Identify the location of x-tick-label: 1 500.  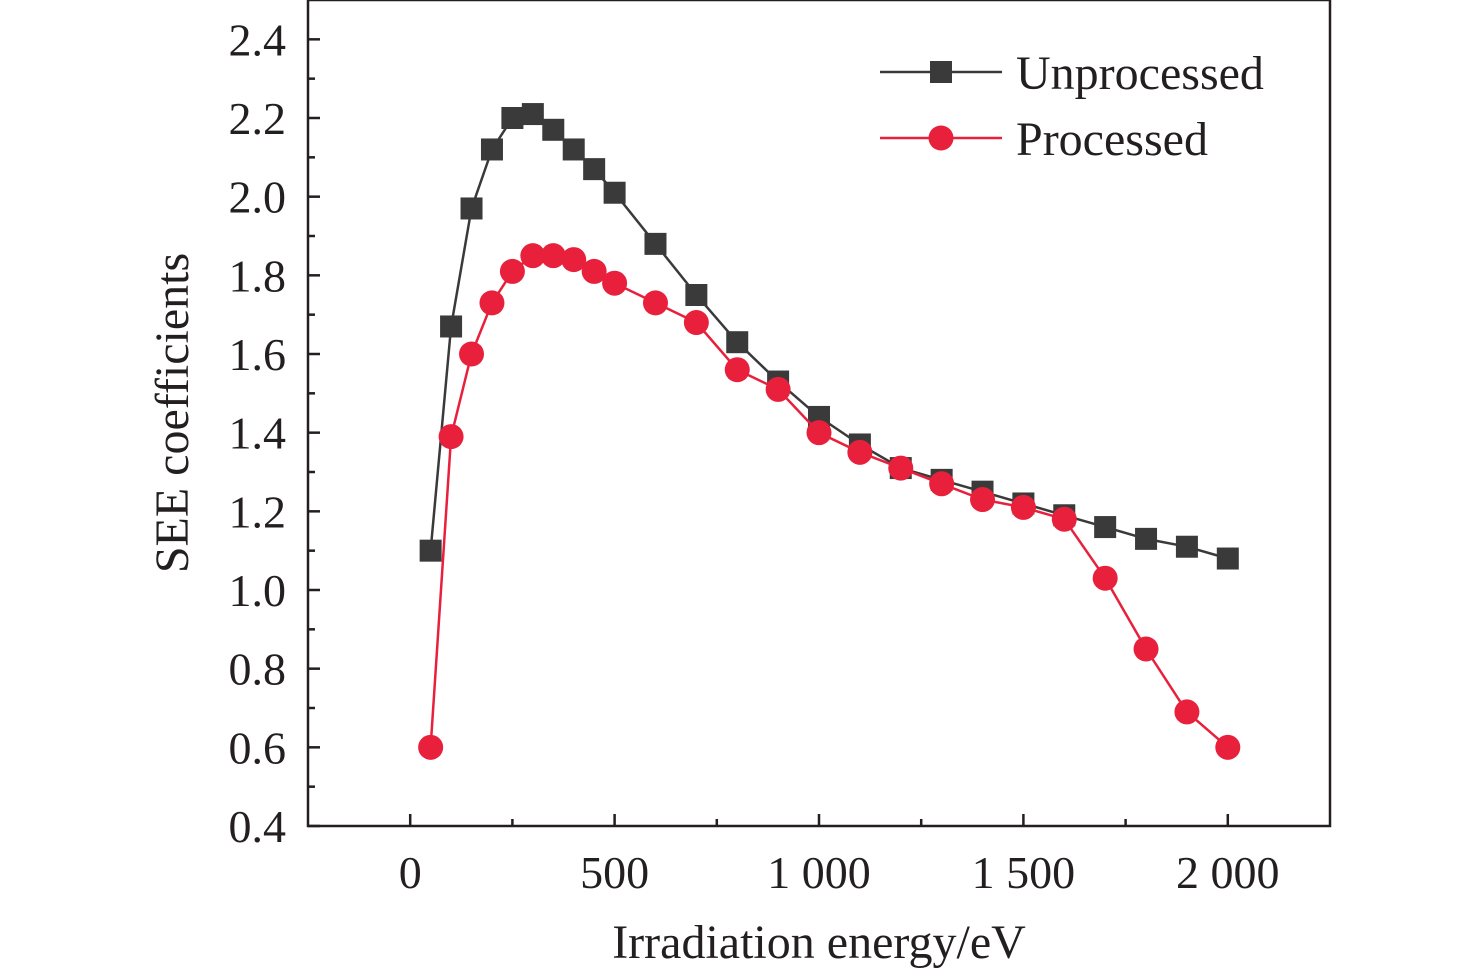
(1024, 872).